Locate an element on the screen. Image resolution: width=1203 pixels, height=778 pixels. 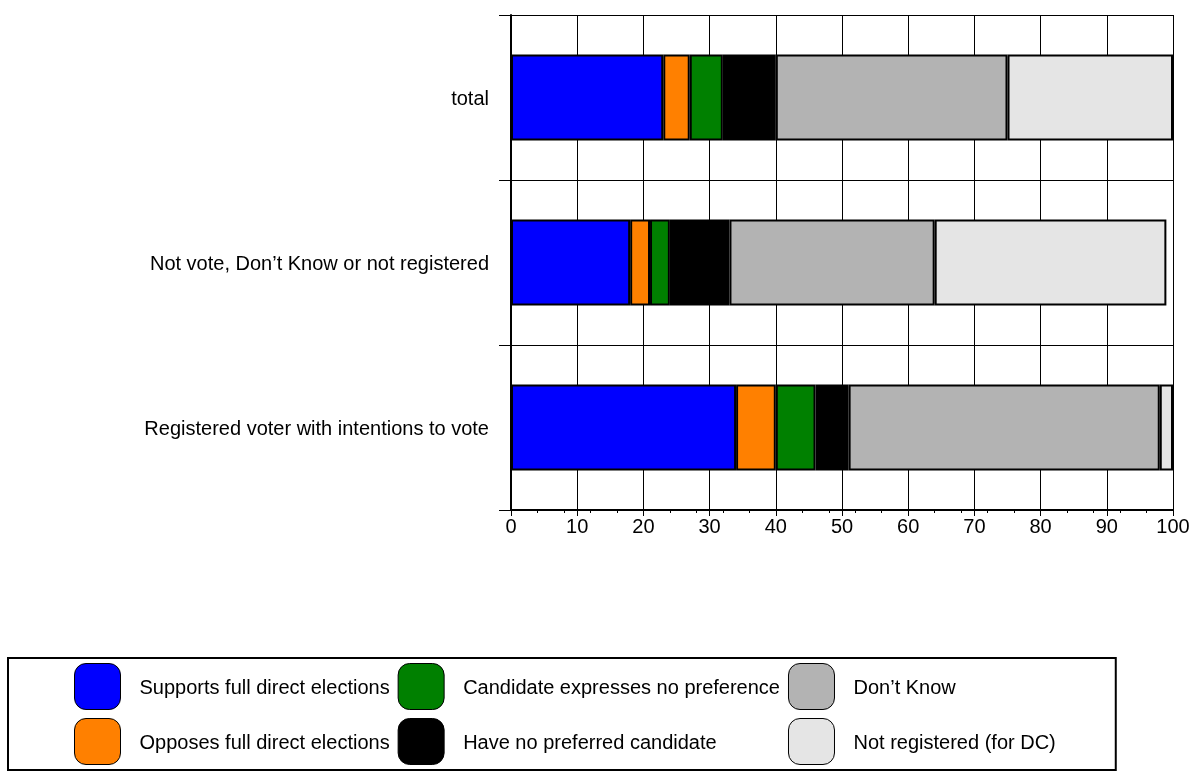
x-tick-label: 40 is located at coordinates (775, 526).